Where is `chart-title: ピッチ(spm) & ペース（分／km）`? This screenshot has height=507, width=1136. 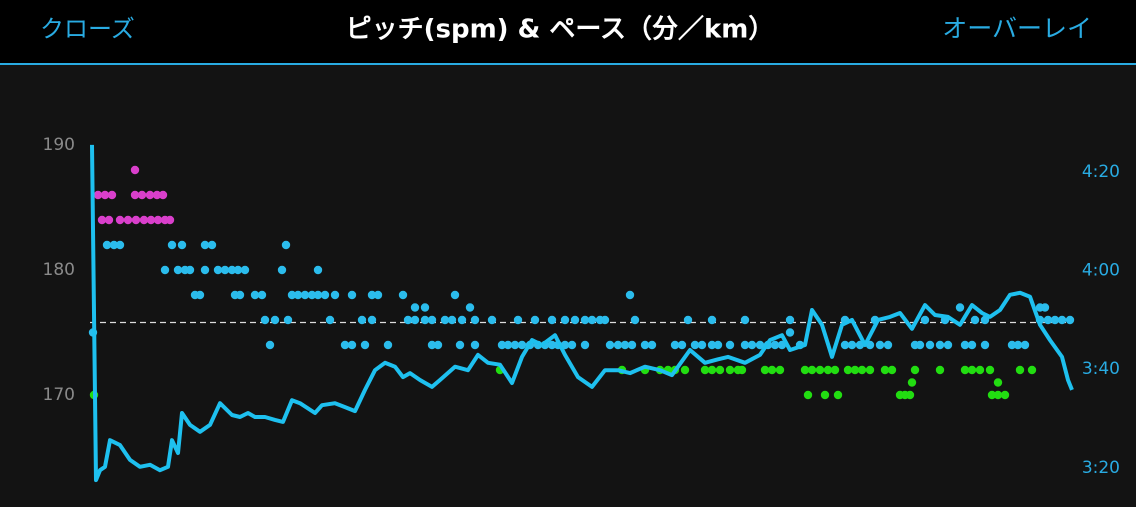 chart-title: ピッチ(spm) & ペース（分／km） is located at coordinates (560, 30).